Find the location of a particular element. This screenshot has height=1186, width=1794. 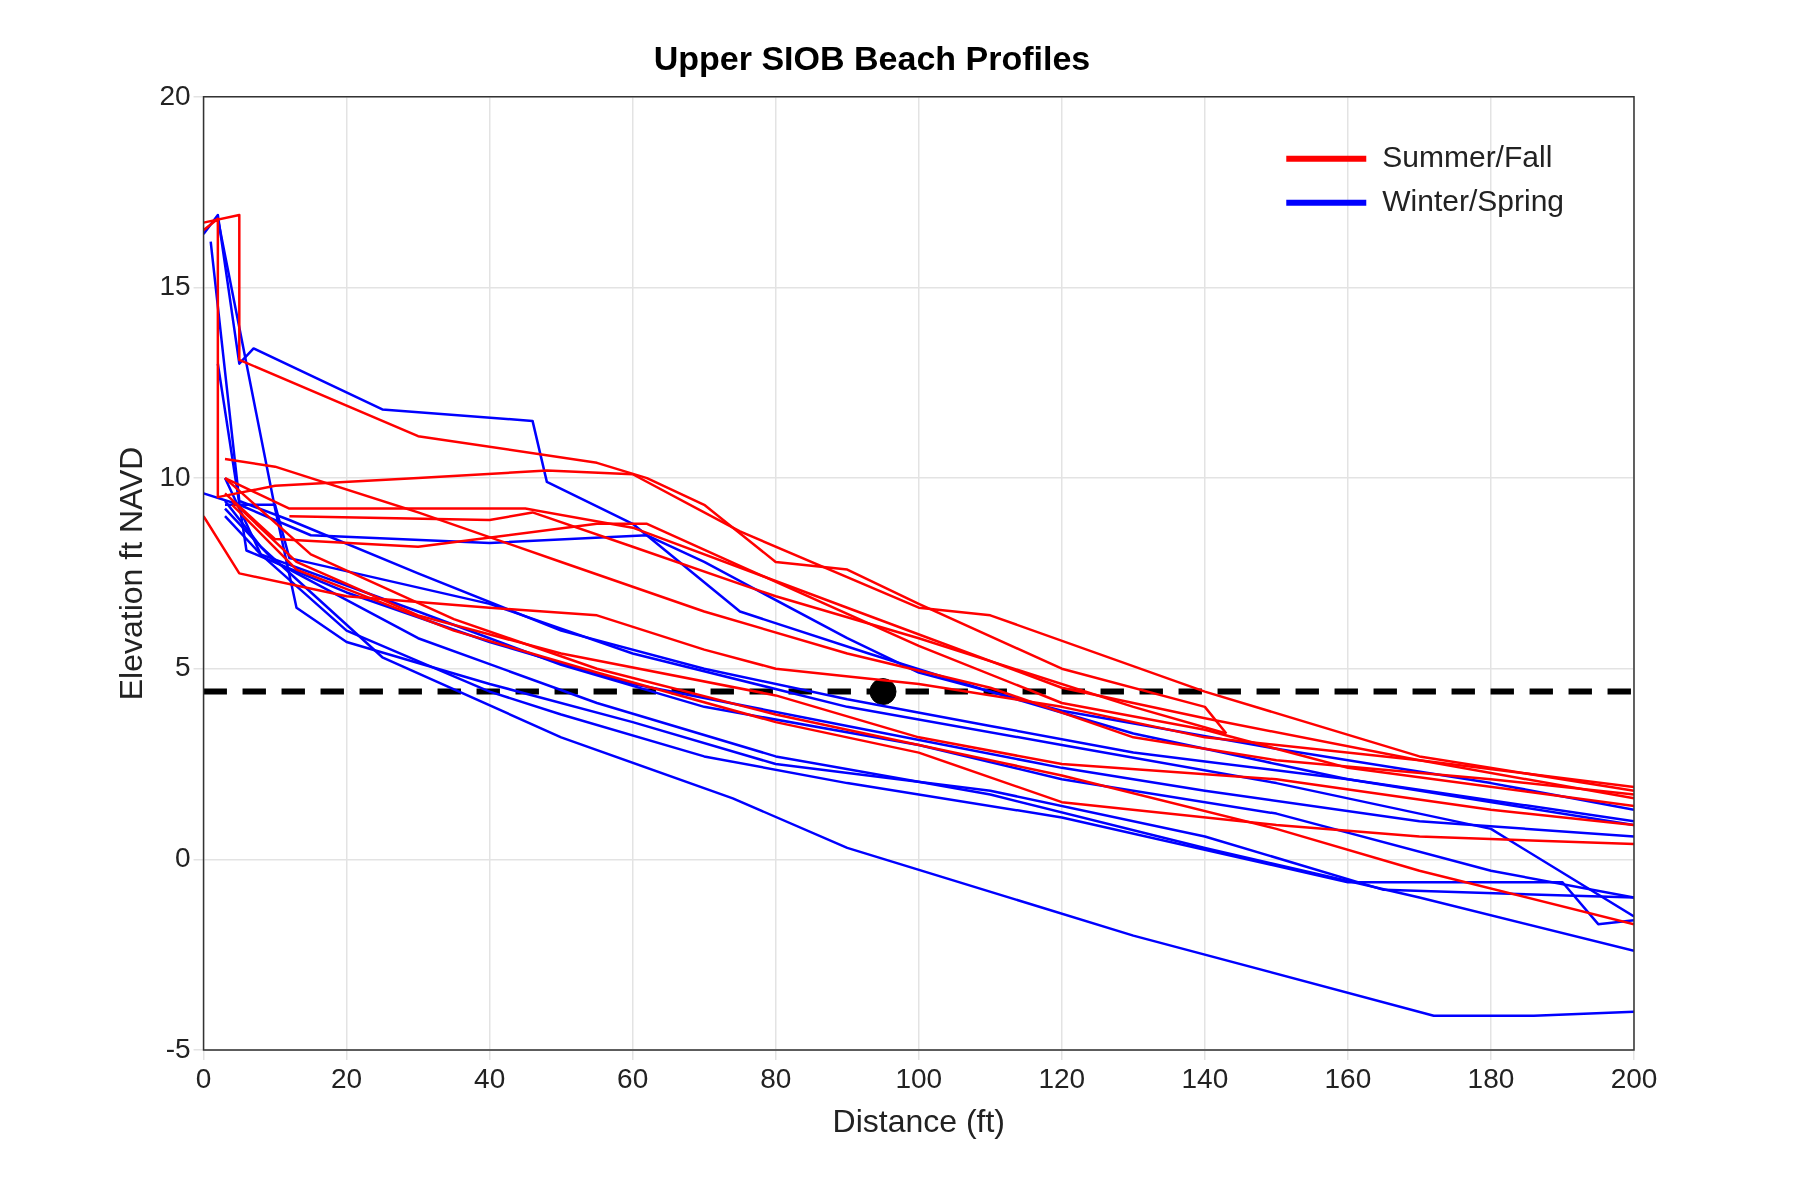

x-tick-label: 0 is located at coordinates (203, 1078).